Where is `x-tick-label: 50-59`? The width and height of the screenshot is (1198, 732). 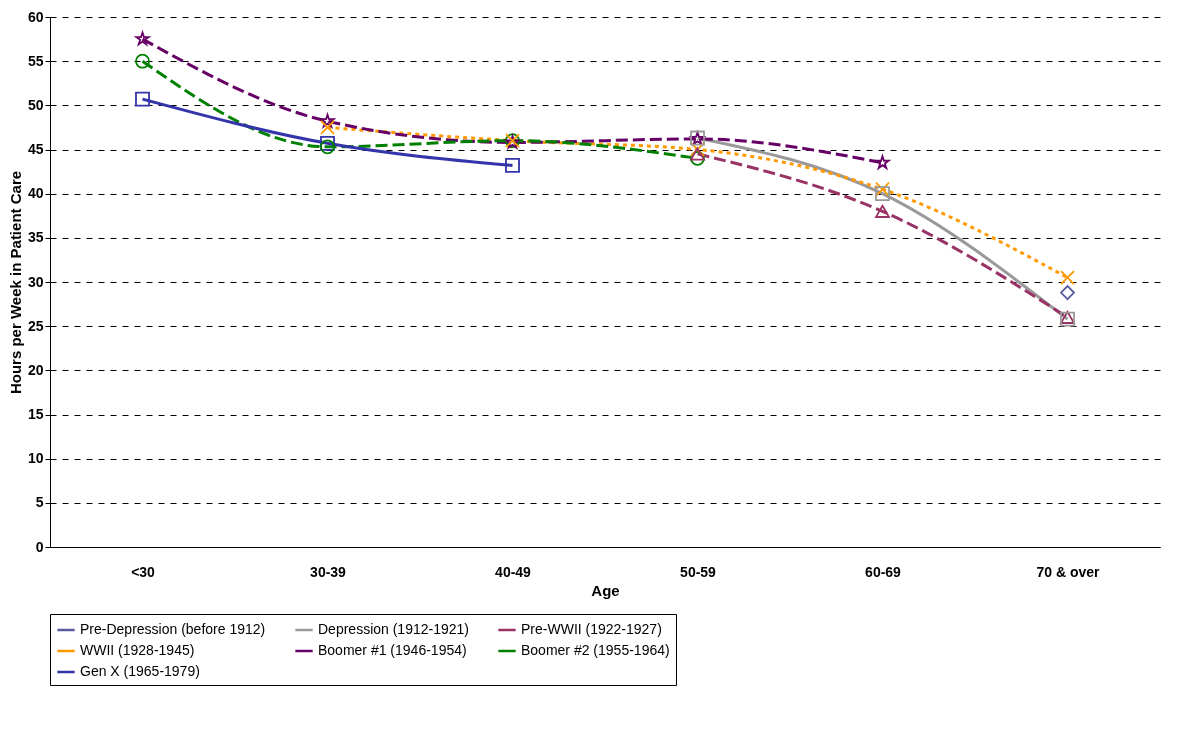
x-tick-label: 50-59 is located at coordinates (698, 571).